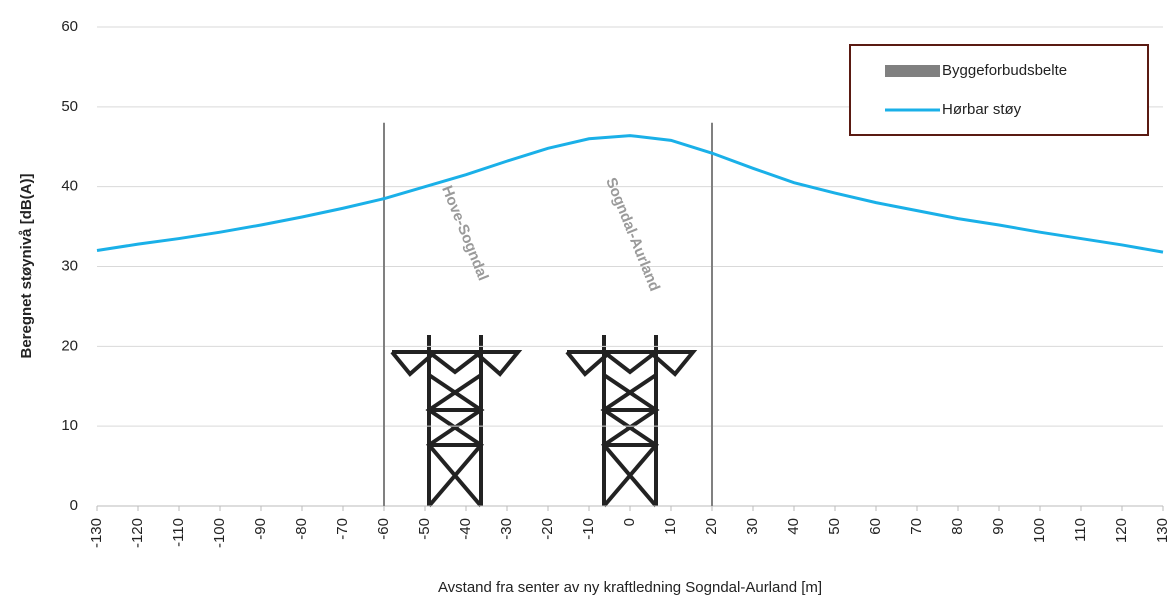  Describe the element at coordinates (588, 529) in the screenshot. I see `x-tick-label: -10` at that location.